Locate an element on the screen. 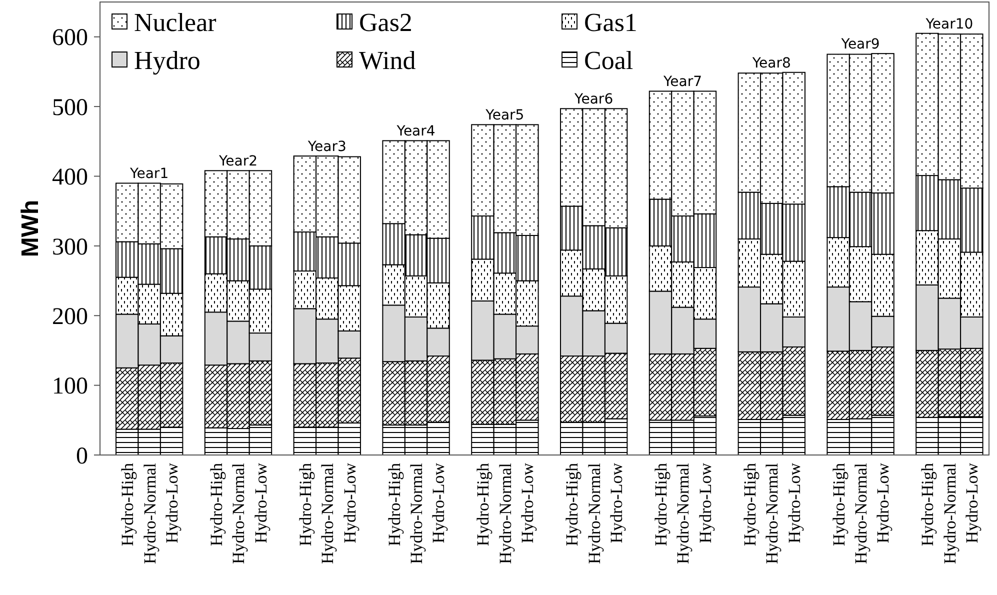  legend-label: Gas2 is located at coordinates (385, 23).